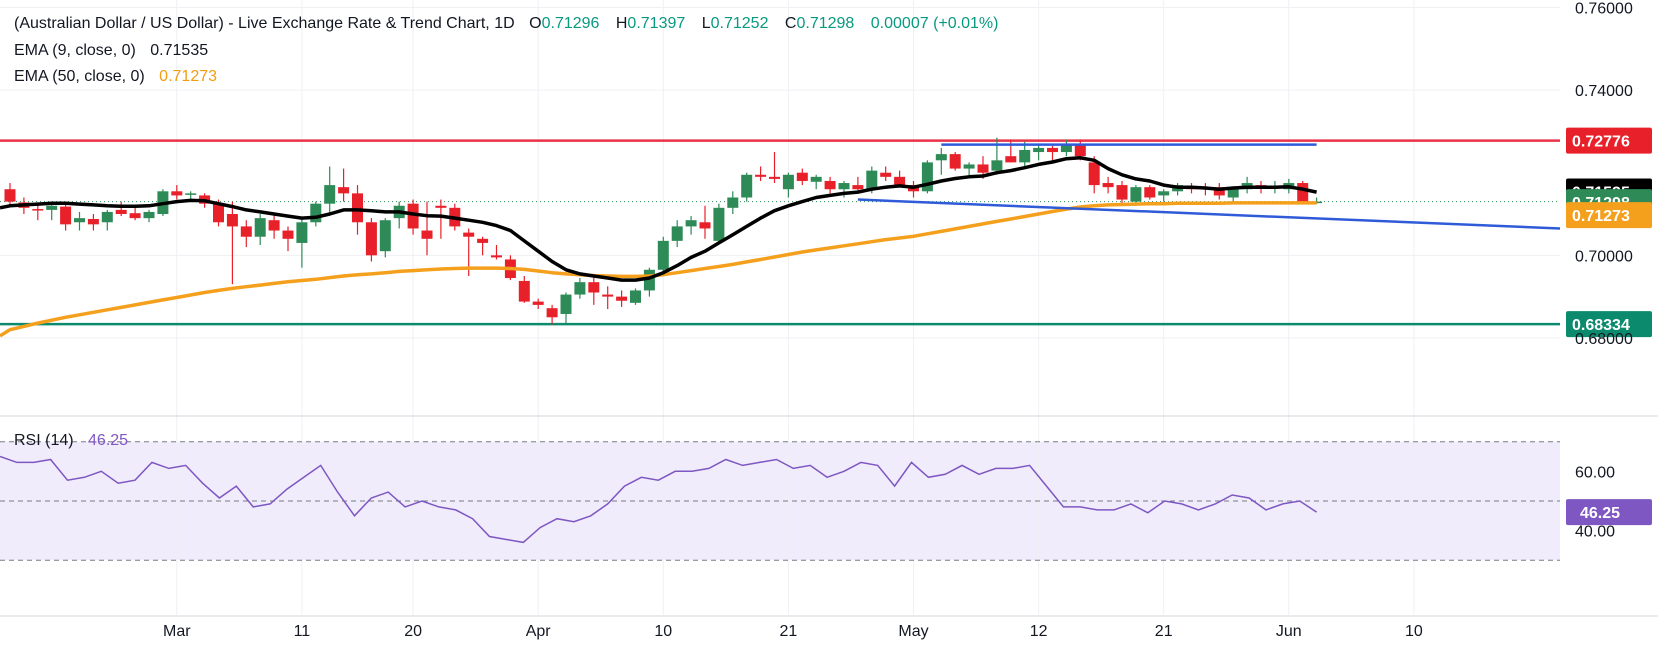 The height and width of the screenshot is (647, 1658). I want to click on time-axis-label: 21, so click(1164, 631).